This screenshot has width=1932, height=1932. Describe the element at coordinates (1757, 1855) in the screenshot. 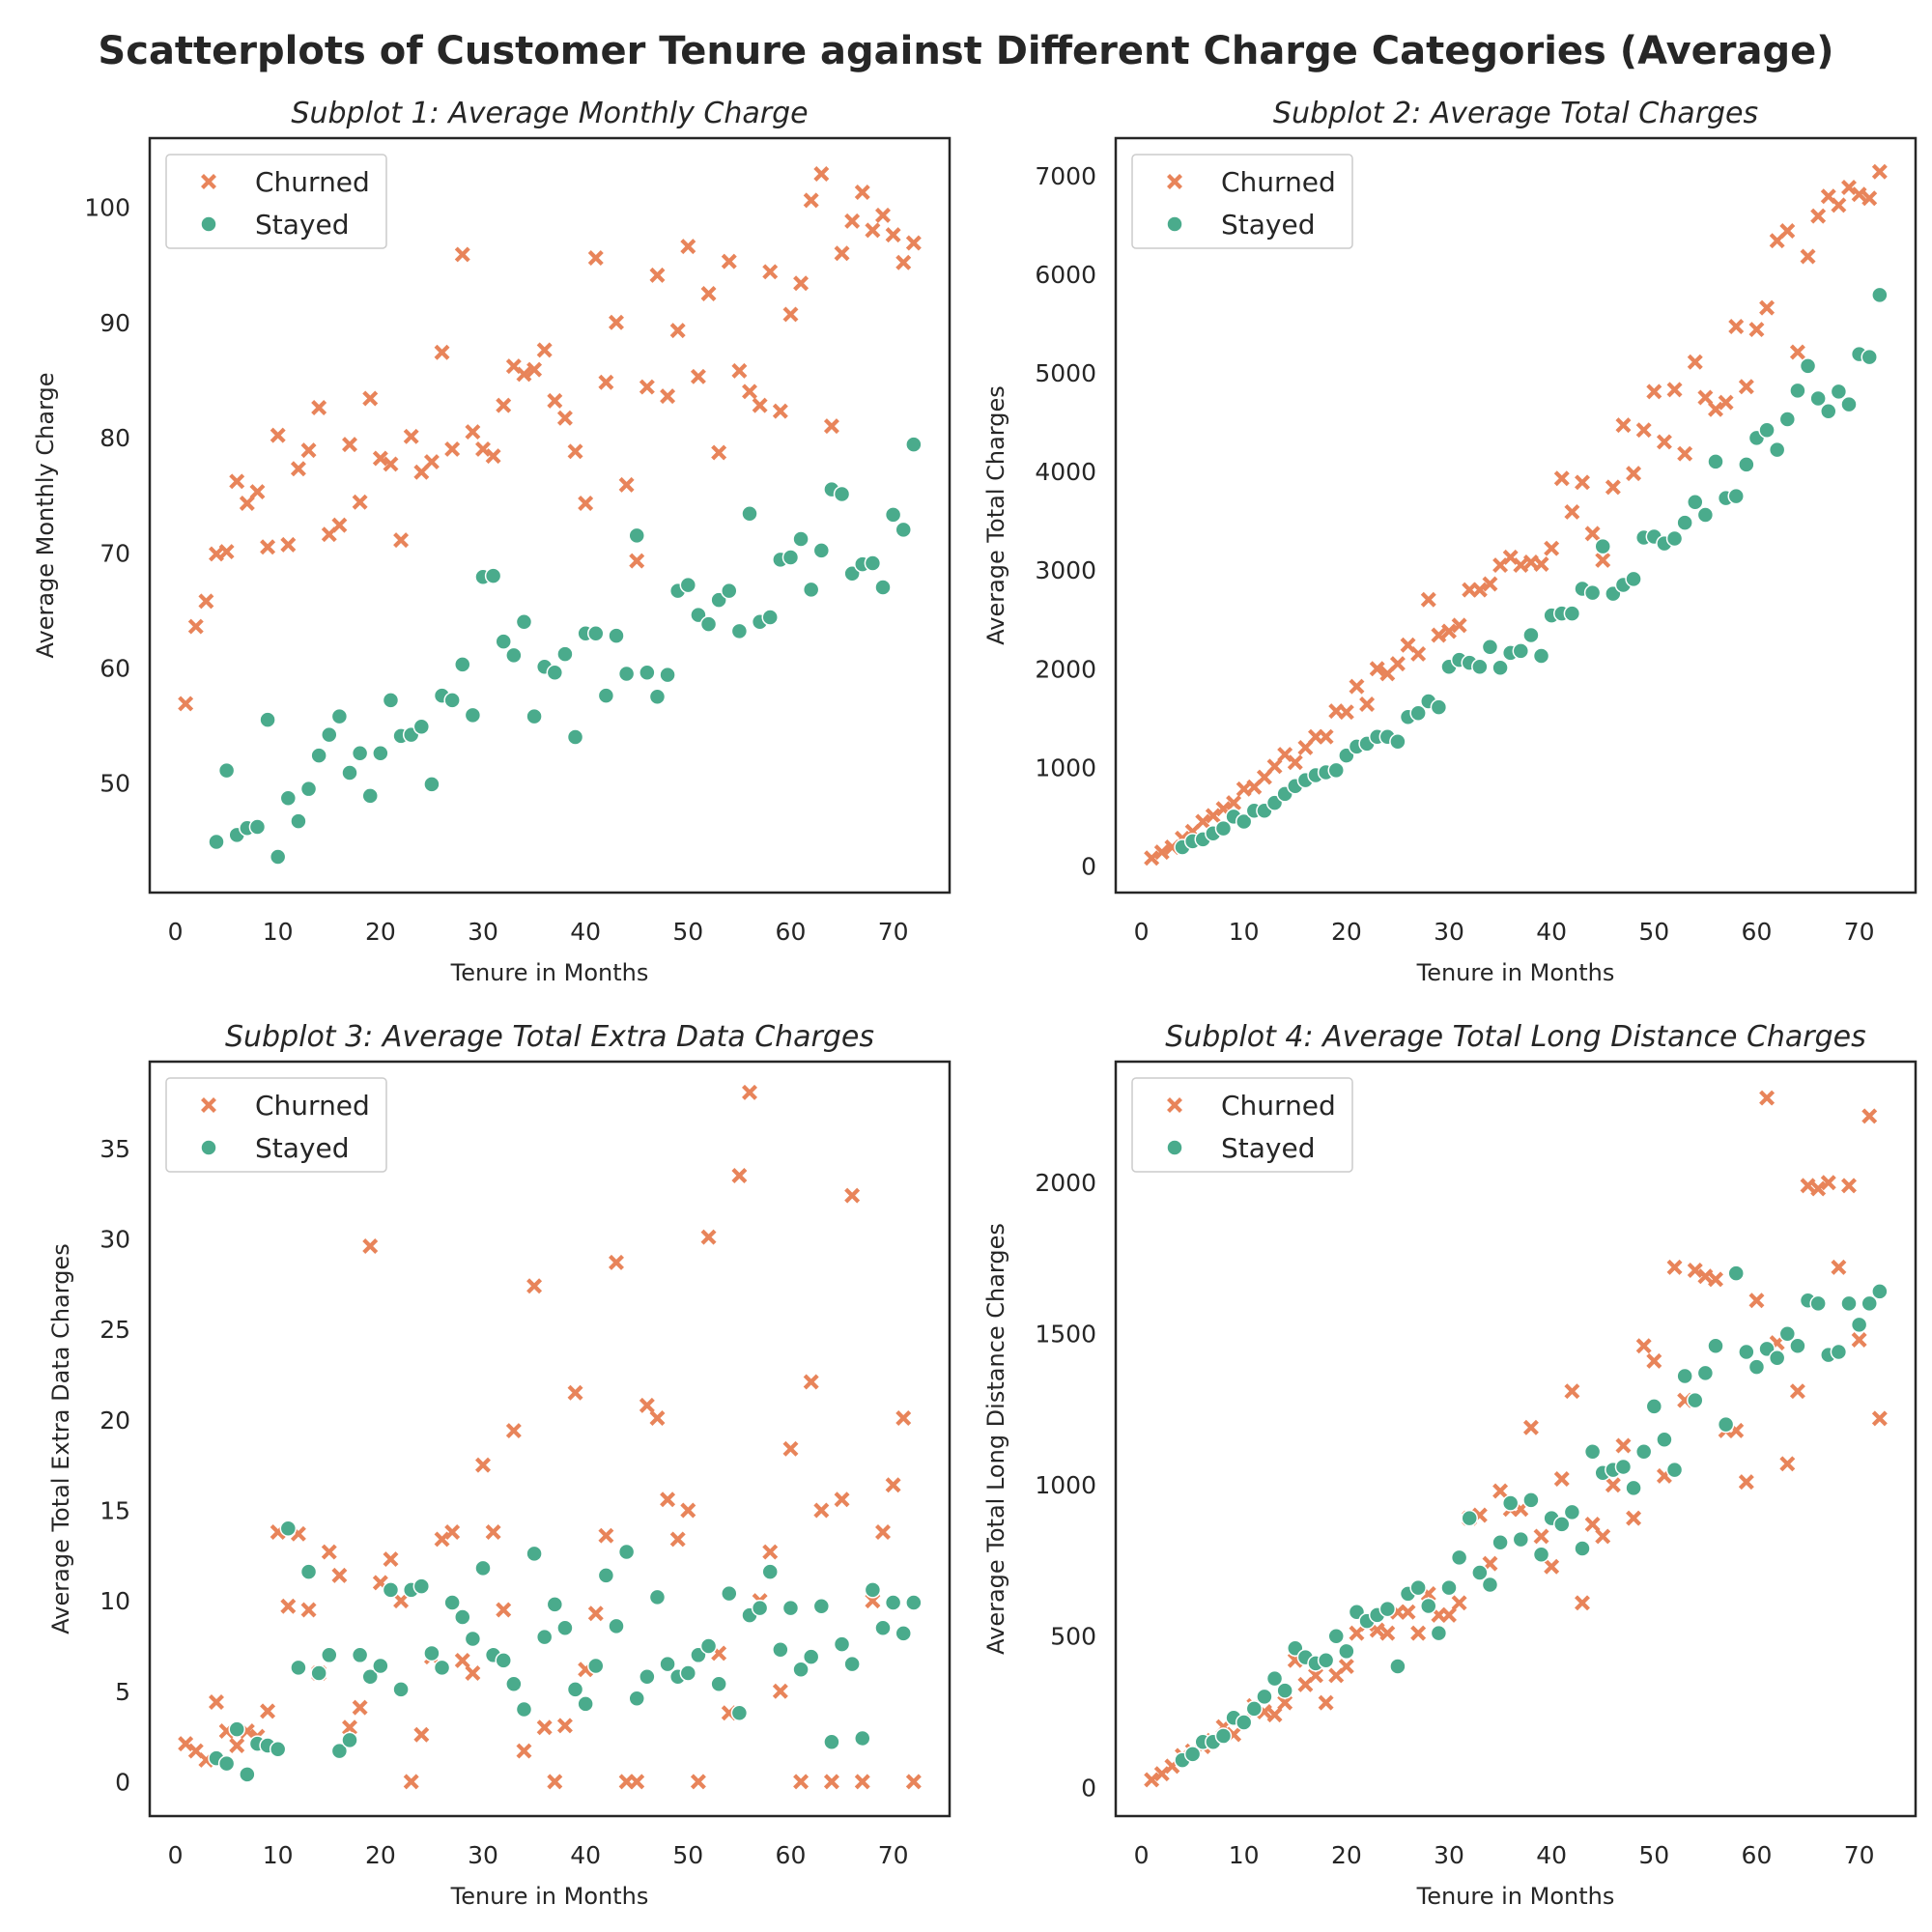

I see `x-tick-label: 60` at that location.